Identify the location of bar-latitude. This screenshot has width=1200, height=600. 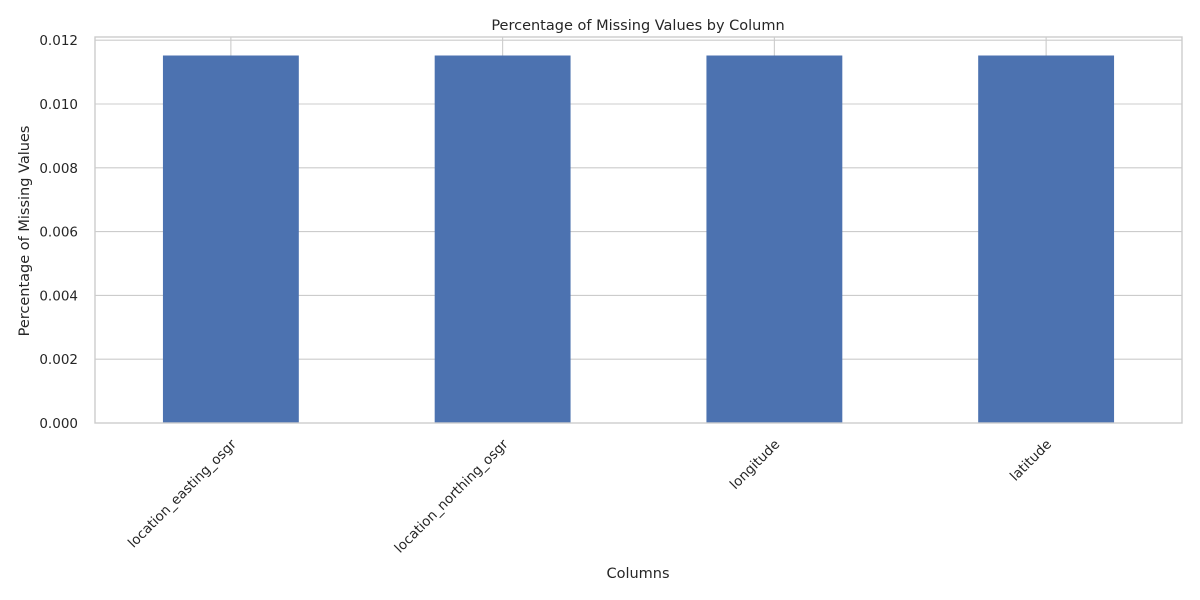
(1046, 239).